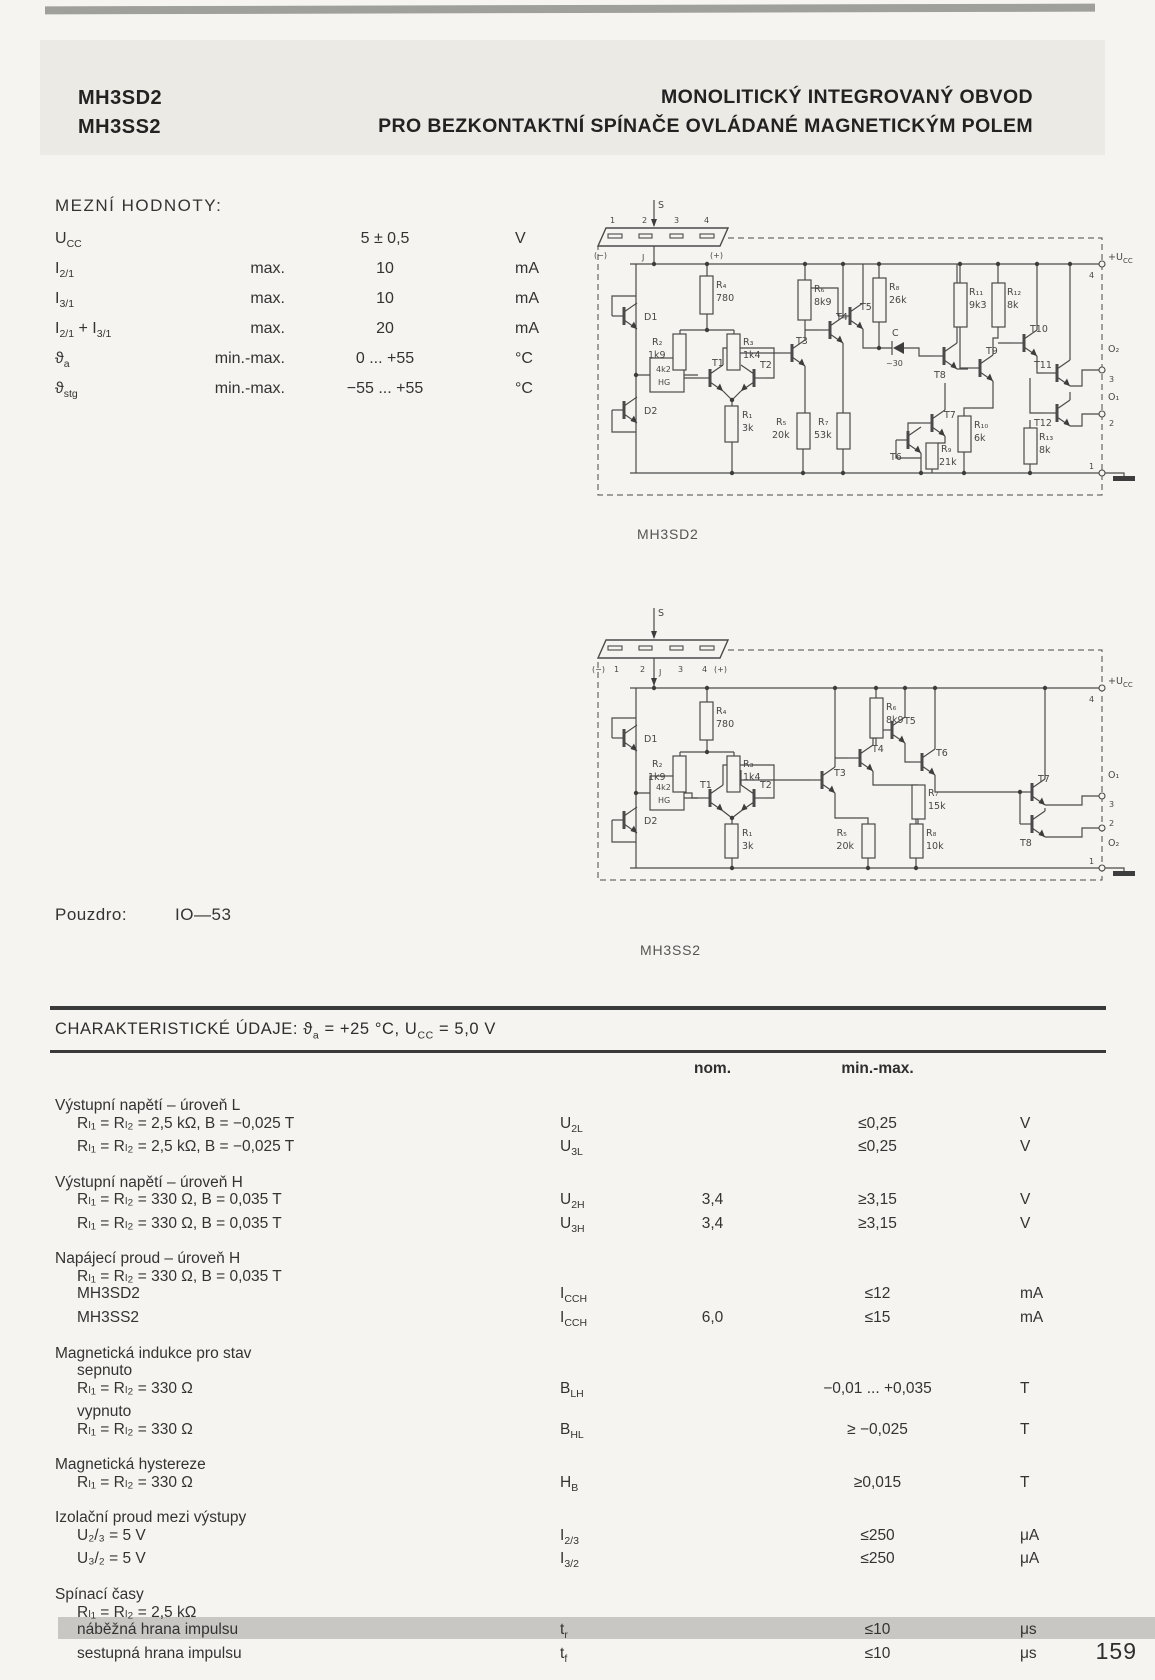 The image size is (1155, 1680). I want to click on table-row: Napájecí proud – úroveň H, so click(583, 1259).